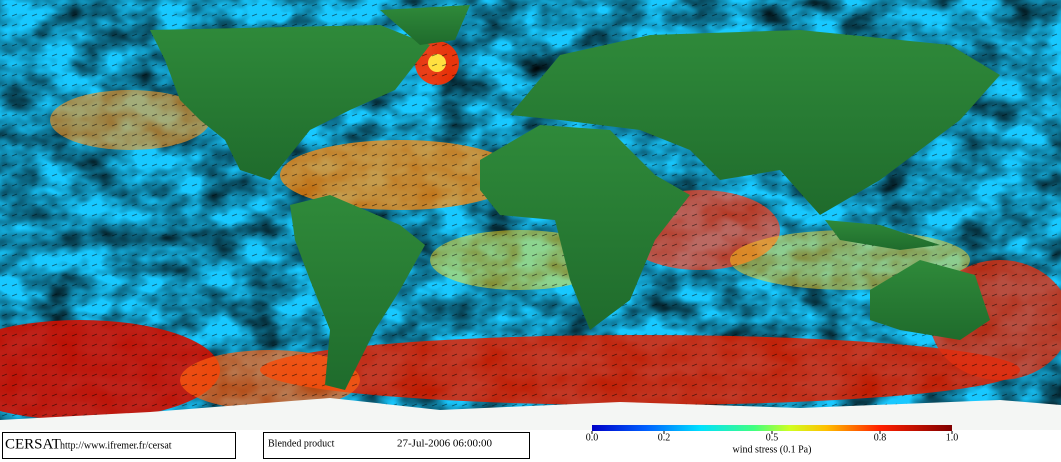 The image size is (1061, 462). Describe the element at coordinates (301, 443) in the screenshot. I see `product-name: Blended product` at that location.